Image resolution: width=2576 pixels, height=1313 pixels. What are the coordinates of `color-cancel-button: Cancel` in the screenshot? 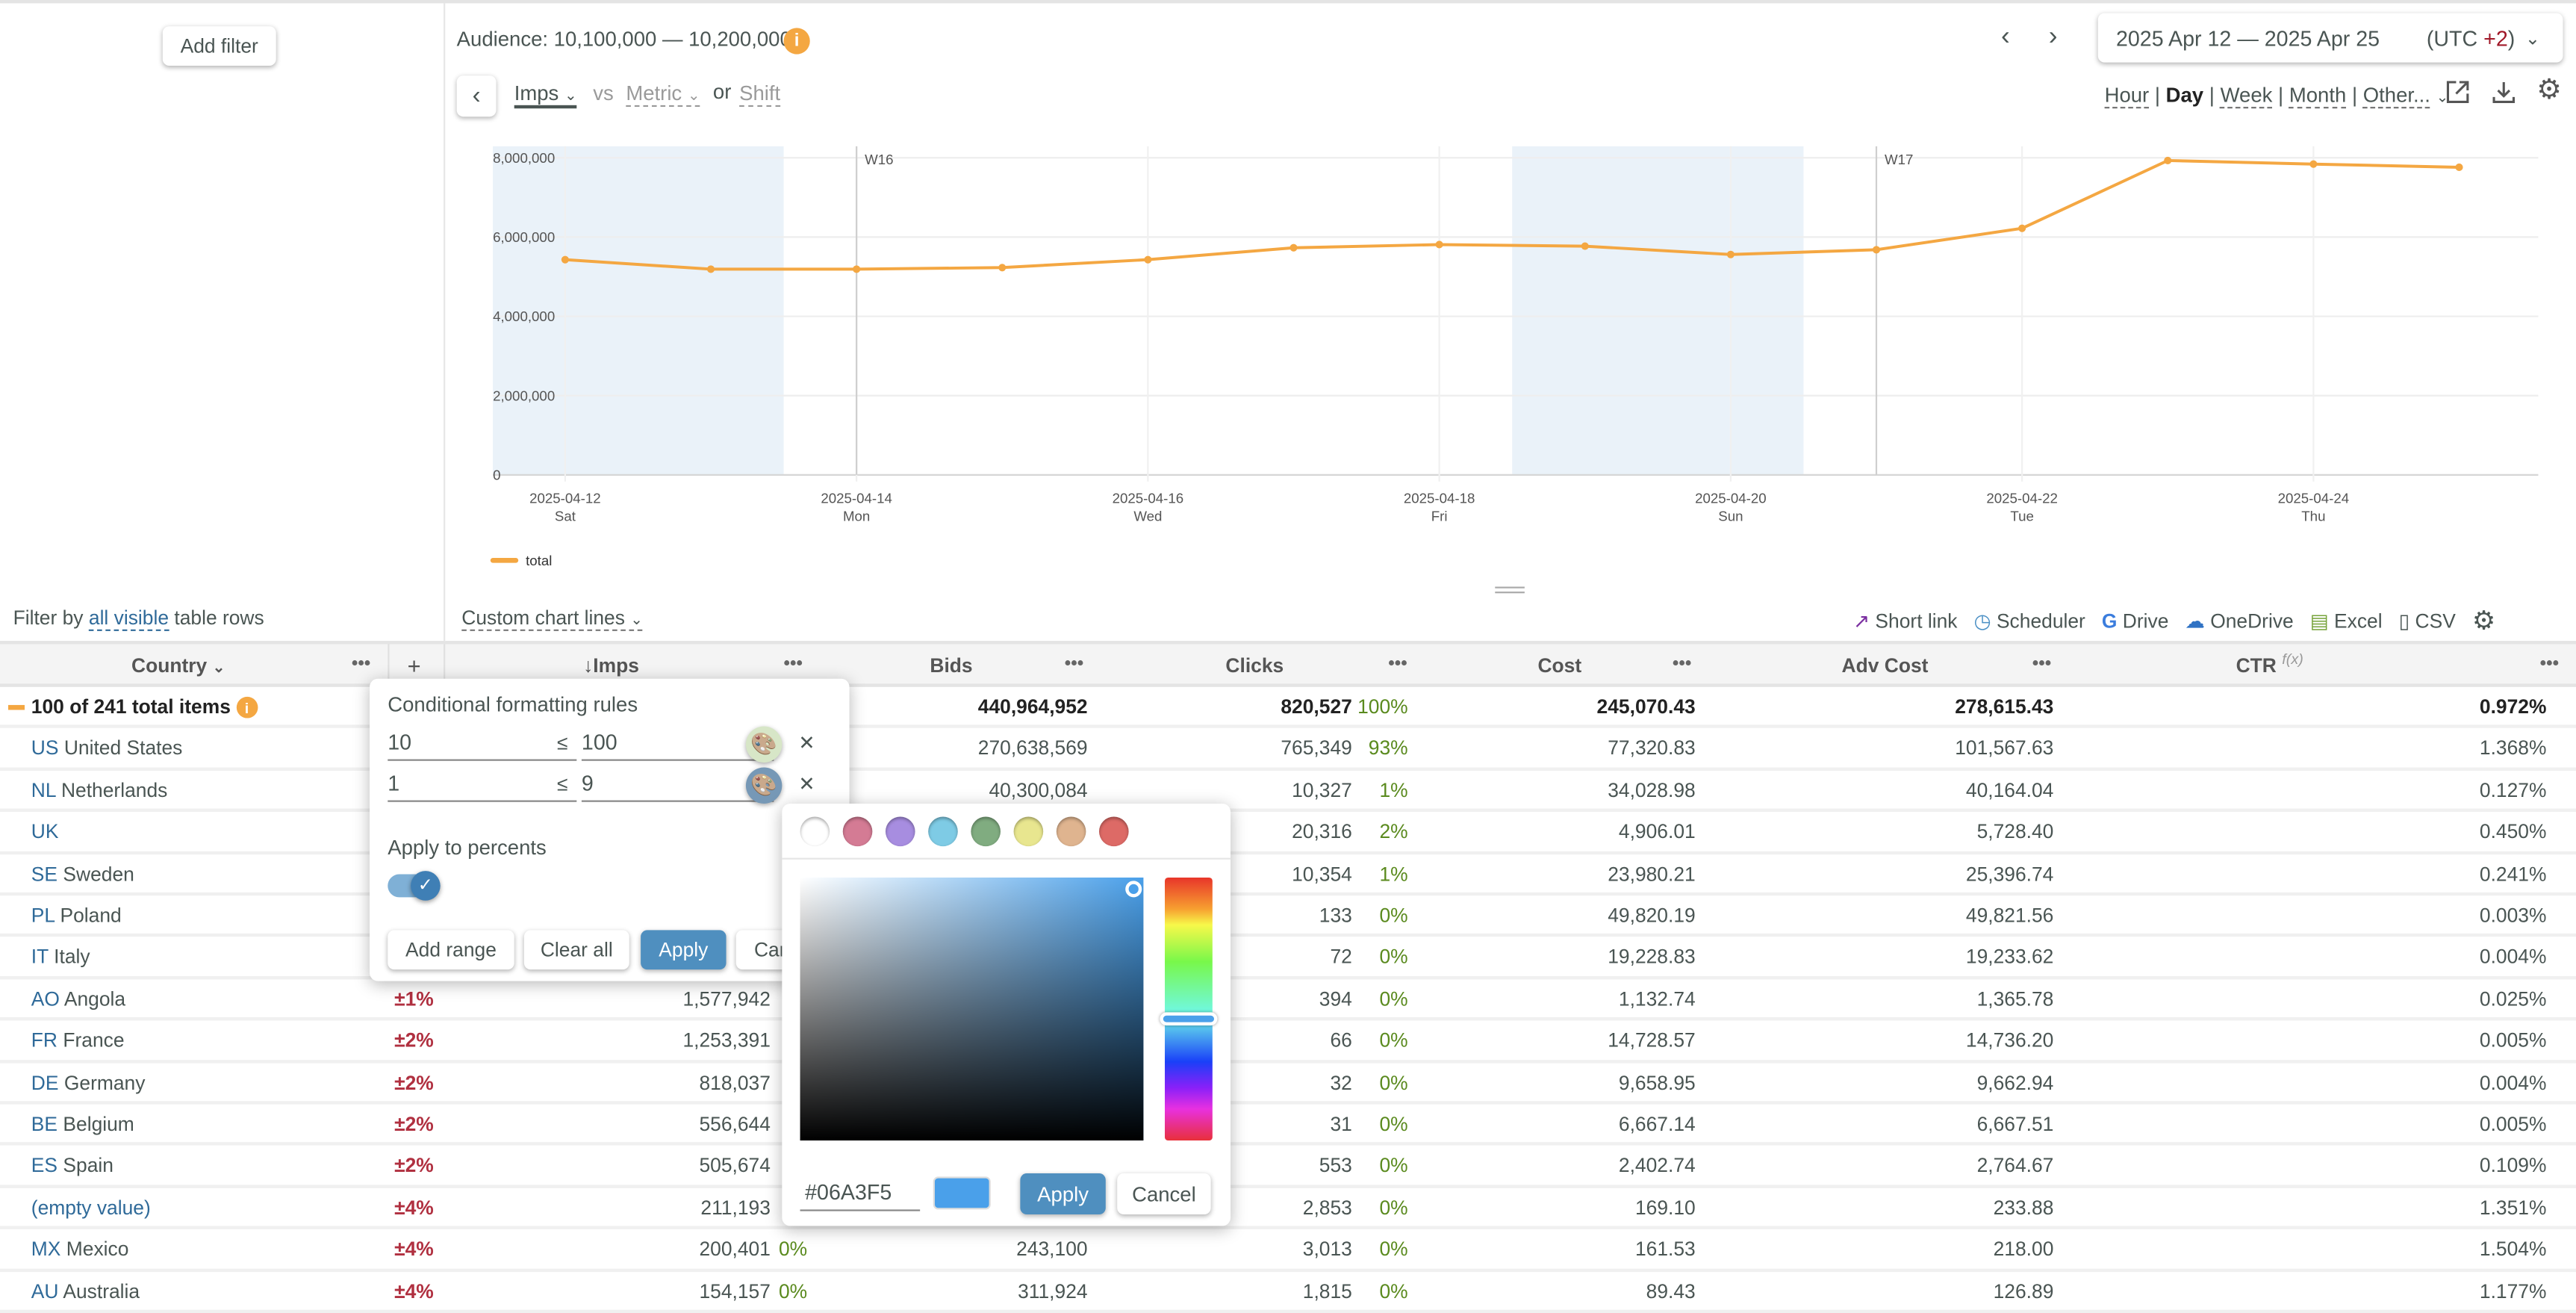 It's located at (1164, 1194).